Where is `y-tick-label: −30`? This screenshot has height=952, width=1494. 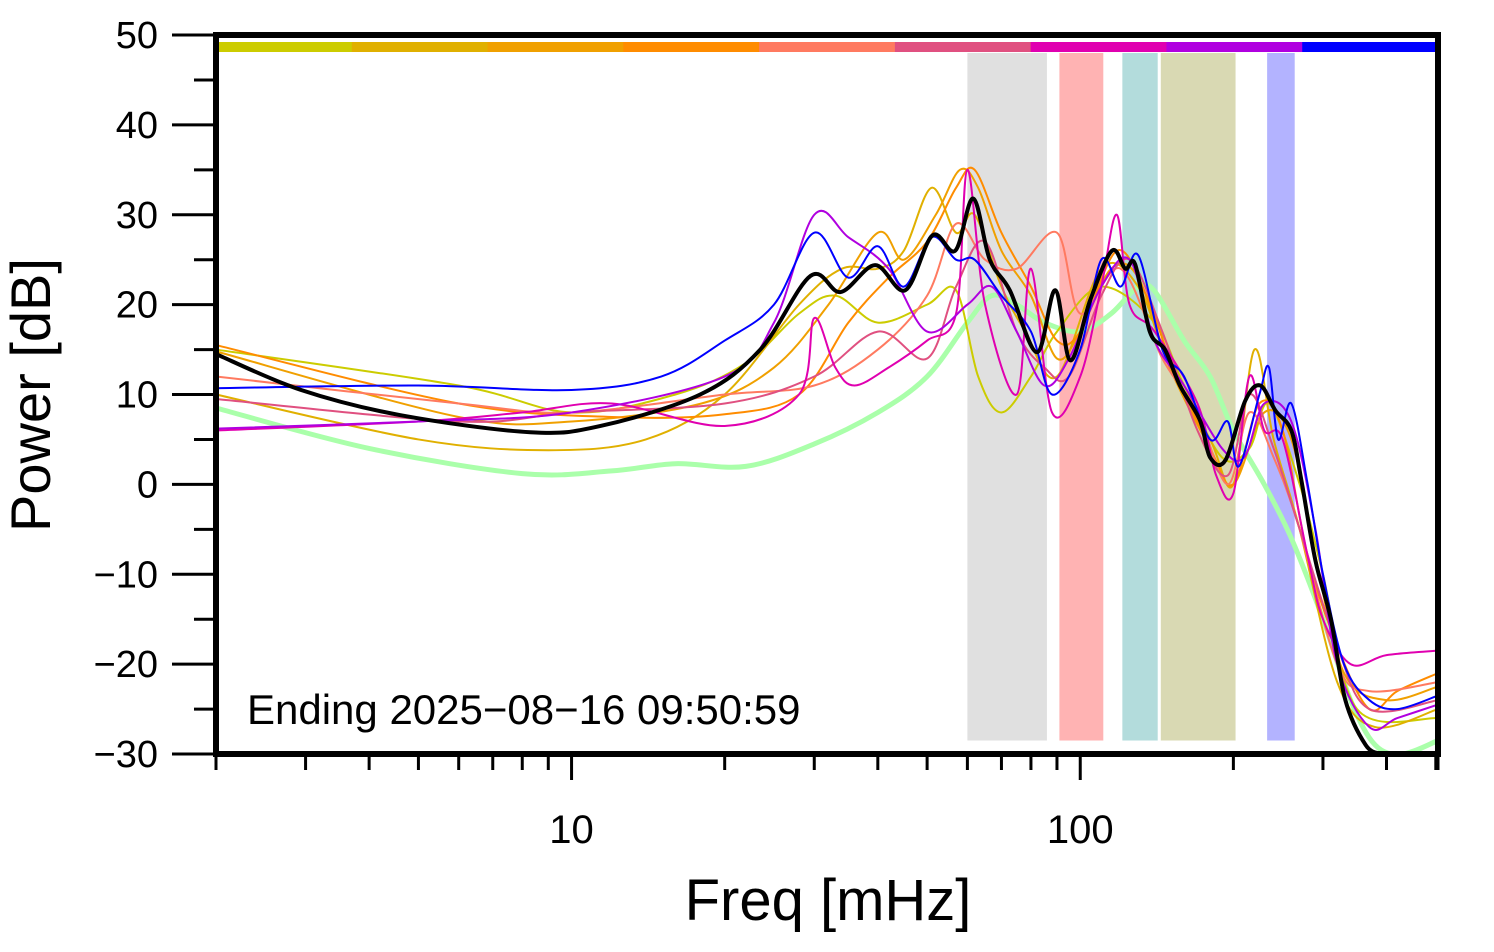
y-tick-label: −30 is located at coordinates (126, 755).